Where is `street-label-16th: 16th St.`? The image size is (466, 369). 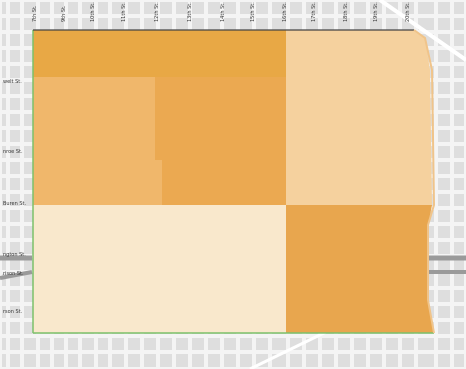 street-label-16th: 16th St. is located at coordinates (285, 12).